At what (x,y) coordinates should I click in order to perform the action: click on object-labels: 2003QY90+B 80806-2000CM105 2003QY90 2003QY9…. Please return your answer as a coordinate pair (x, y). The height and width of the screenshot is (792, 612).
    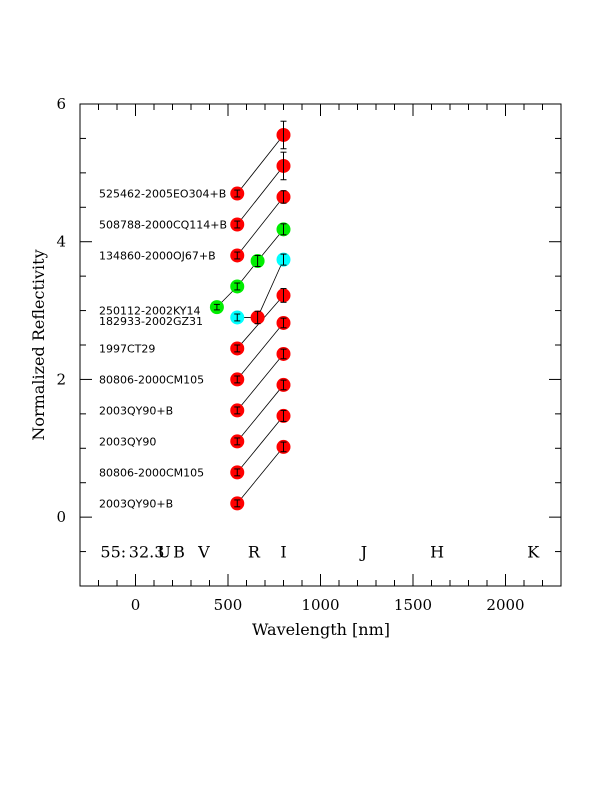
    Looking at the image, I should click on (163, 349).